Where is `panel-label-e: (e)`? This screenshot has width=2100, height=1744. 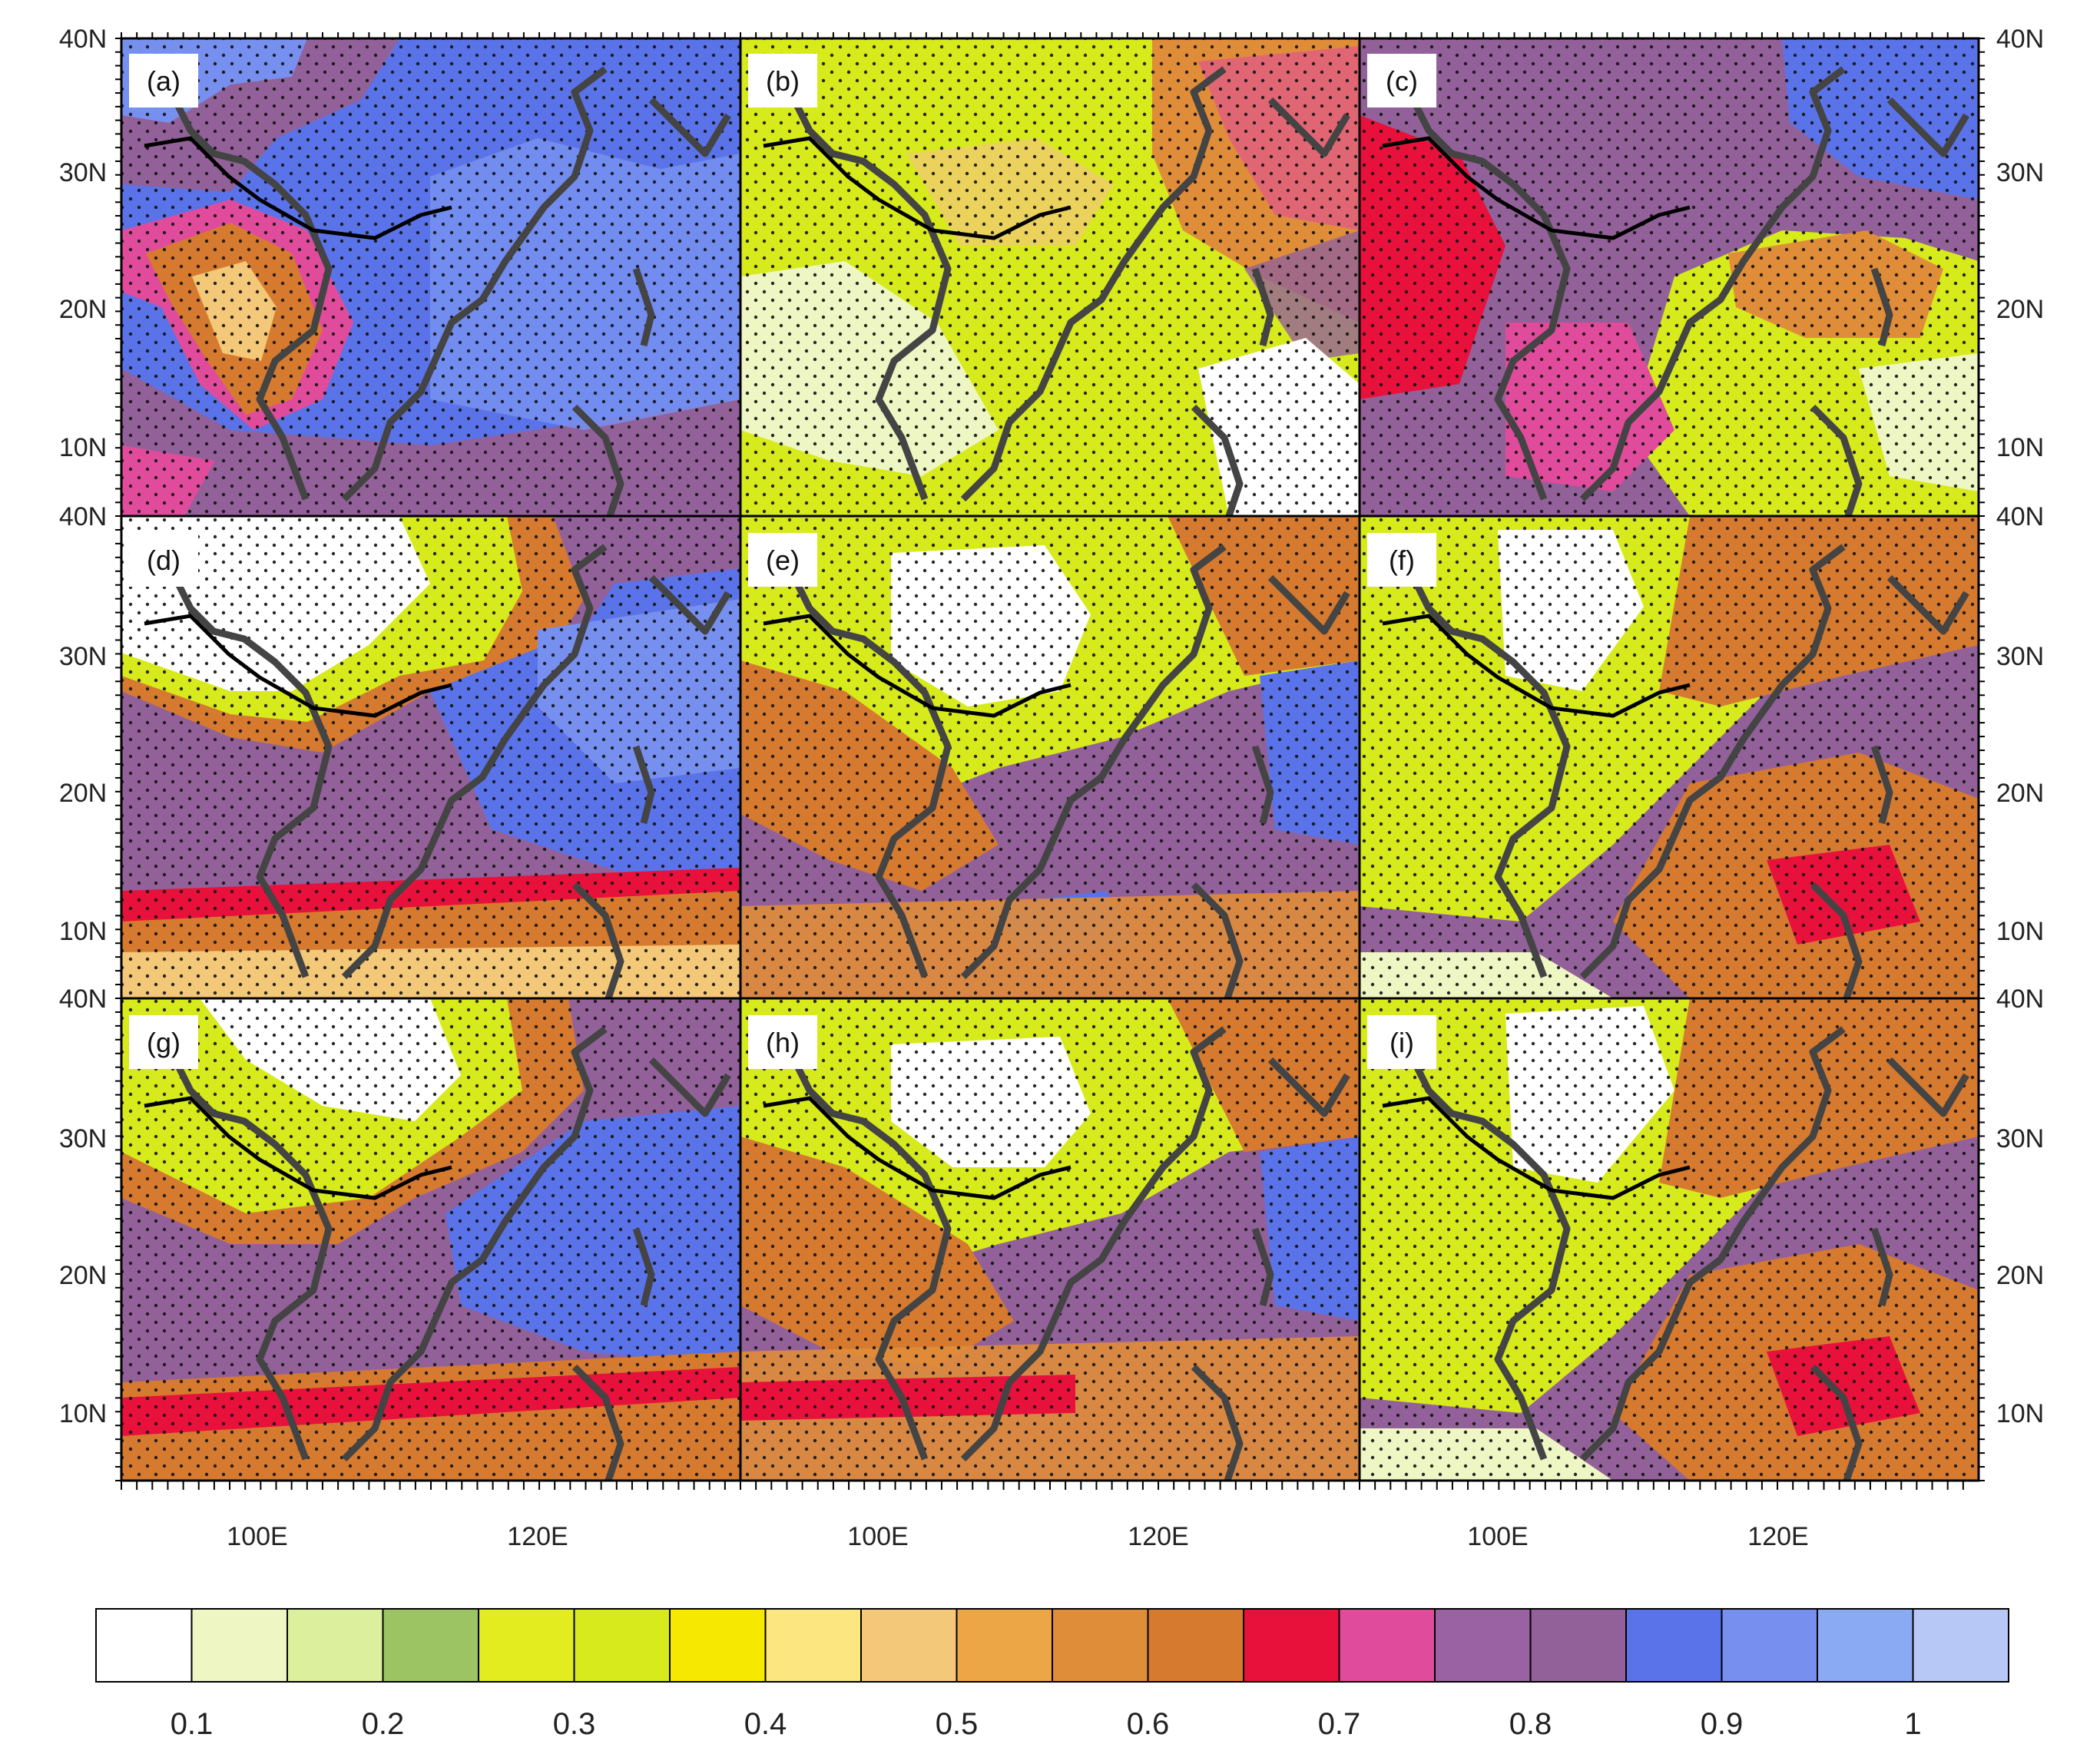 panel-label-e: (e) is located at coordinates (783, 560).